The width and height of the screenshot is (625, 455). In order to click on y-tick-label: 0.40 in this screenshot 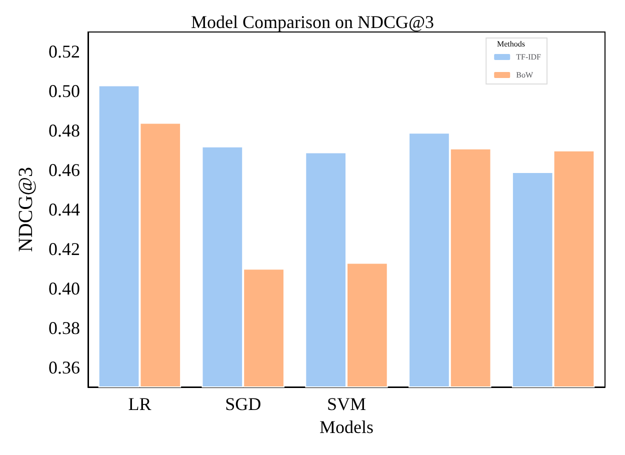, I will do `click(64, 288)`.